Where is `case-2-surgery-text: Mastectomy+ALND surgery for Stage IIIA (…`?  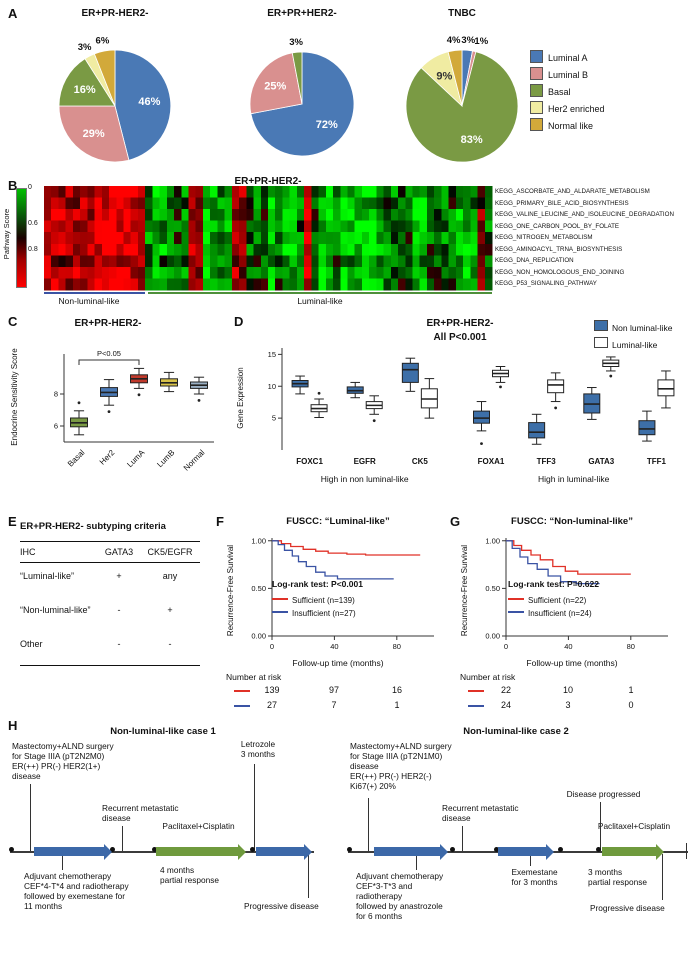
case-2-surgery-text: Mastectomy+ALND surgery for Stage IIIA (… is located at coordinates (401, 766).